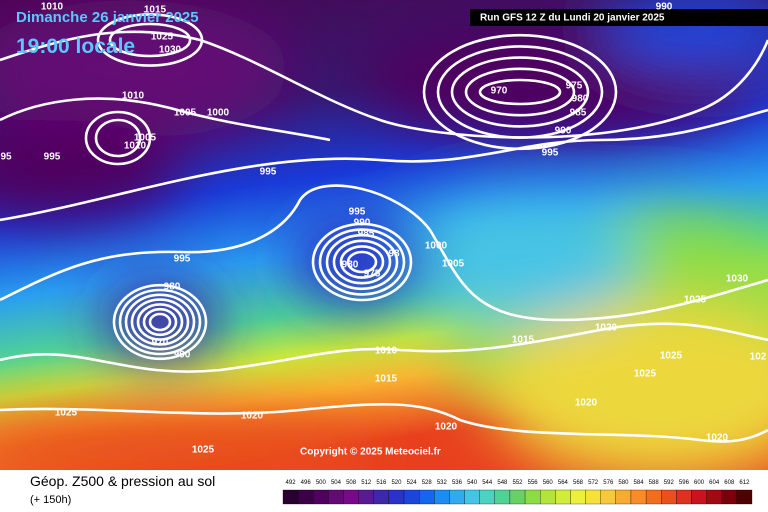 The image size is (768, 512). Describe the element at coordinates (684, 483) in the screenshot. I see `colorbar-label: 596` at that location.